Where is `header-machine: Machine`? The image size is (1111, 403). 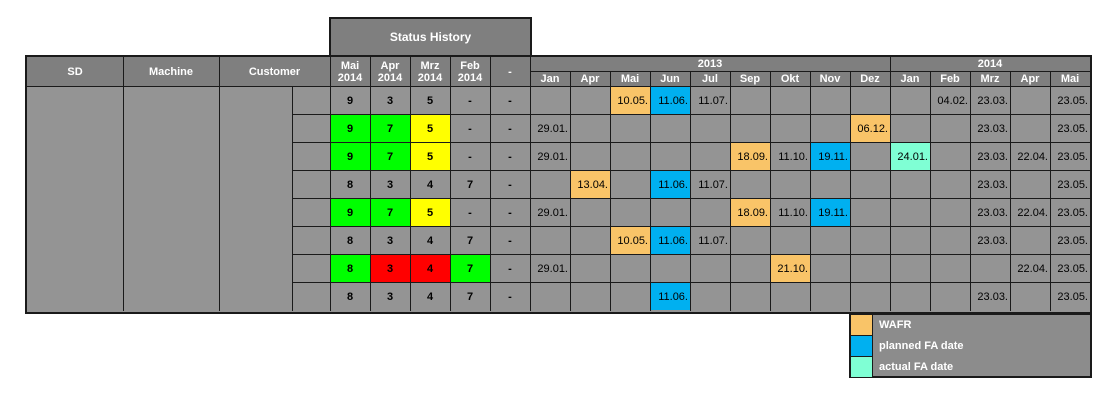 header-machine: Machine is located at coordinates (171, 71).